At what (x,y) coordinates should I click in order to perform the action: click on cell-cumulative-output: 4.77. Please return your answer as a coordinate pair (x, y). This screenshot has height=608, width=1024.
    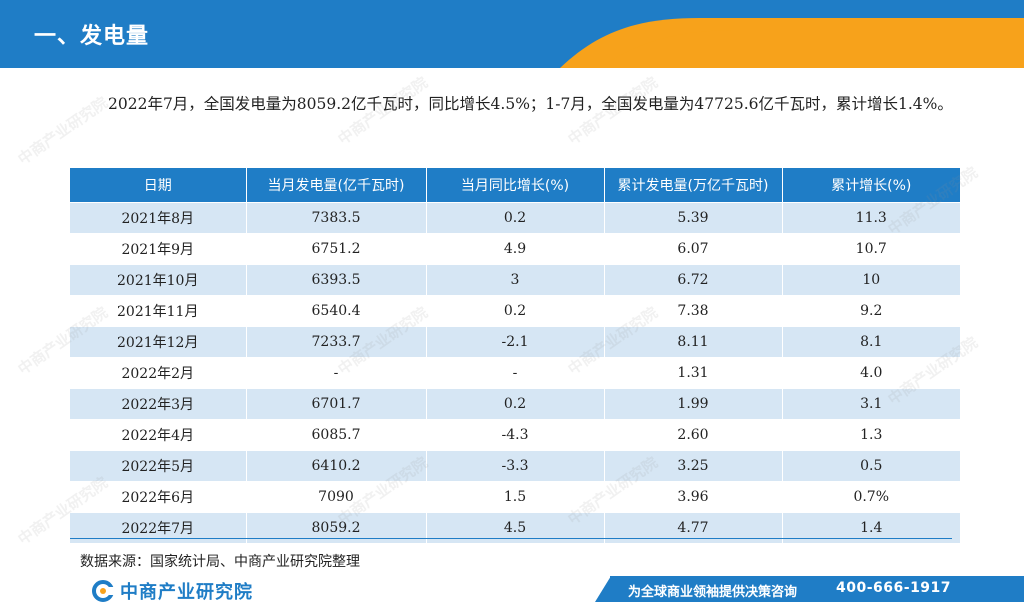
    Looking at the image, I should click on (693, 527).